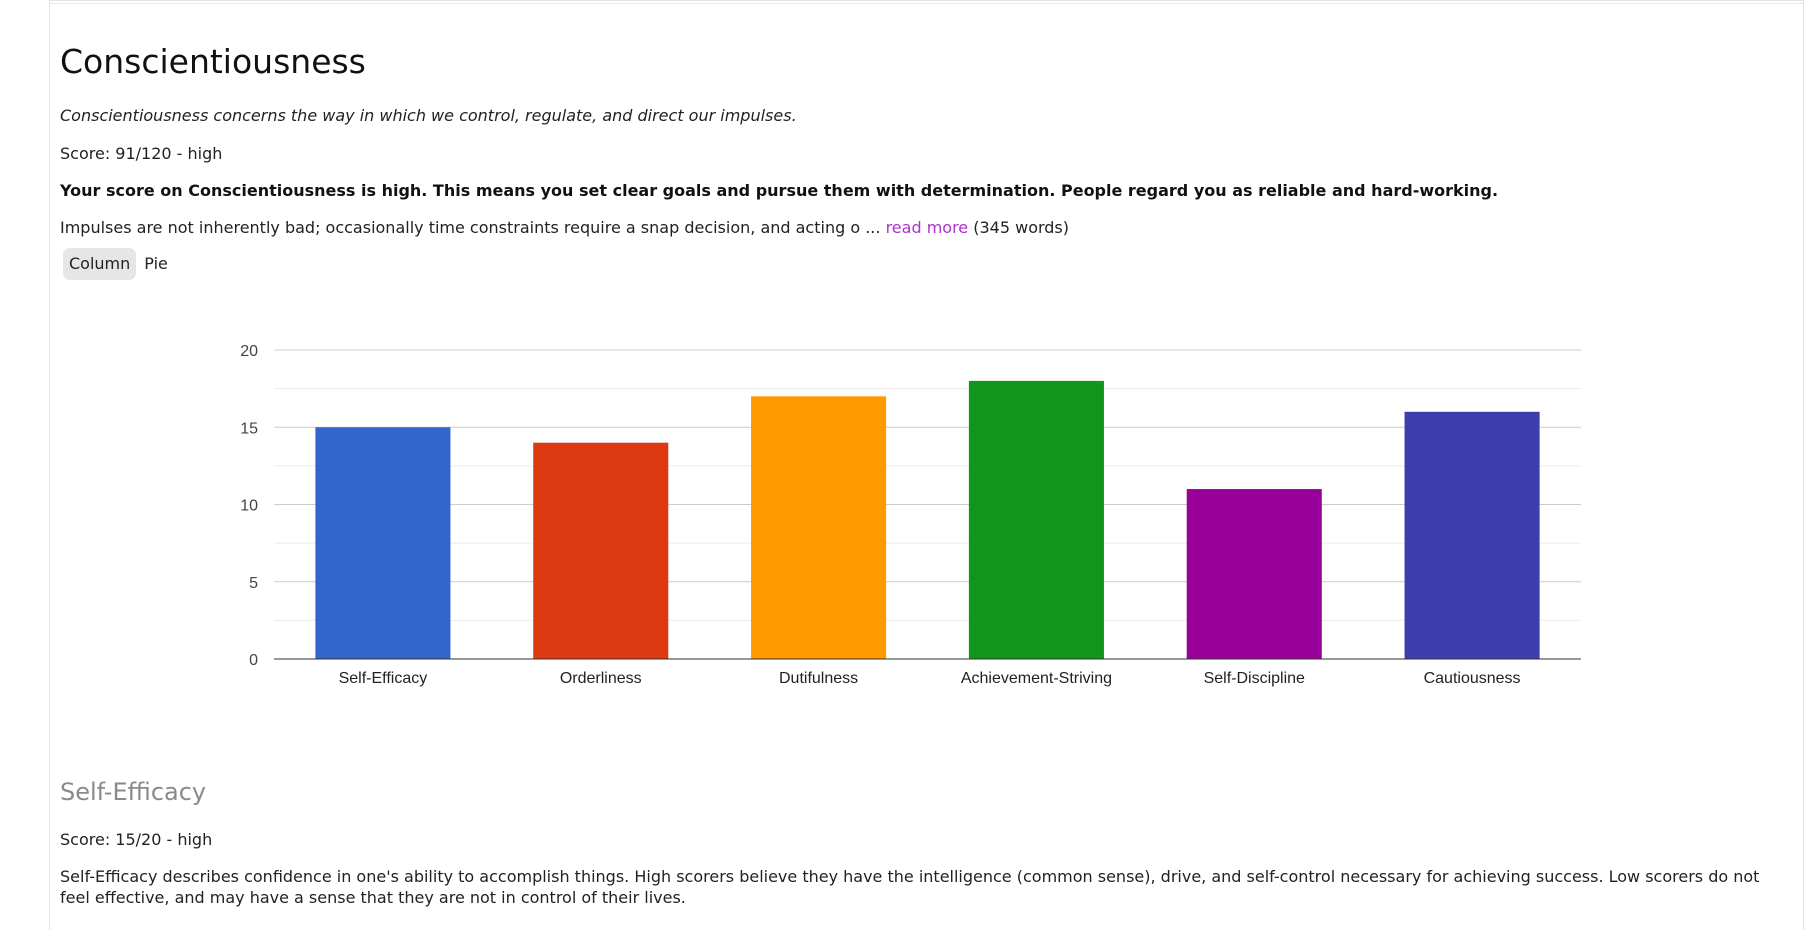 This screenshot has height=930, width=1808. I want to click on x-tick-label: Dutifulness, so click(818, 678).